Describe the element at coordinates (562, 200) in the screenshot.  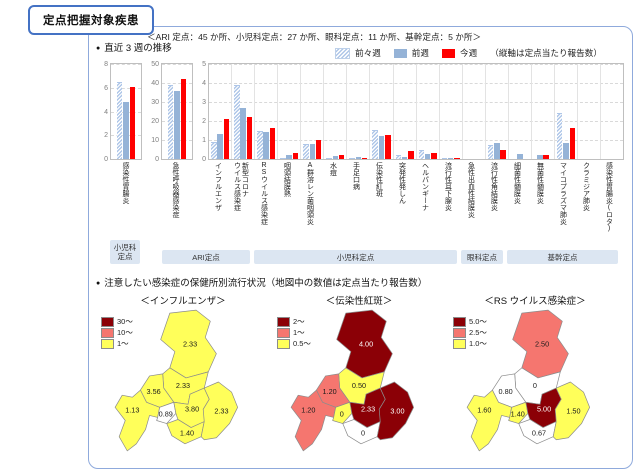
I see `category-label: マイコプラズマ肺炎` at that location.